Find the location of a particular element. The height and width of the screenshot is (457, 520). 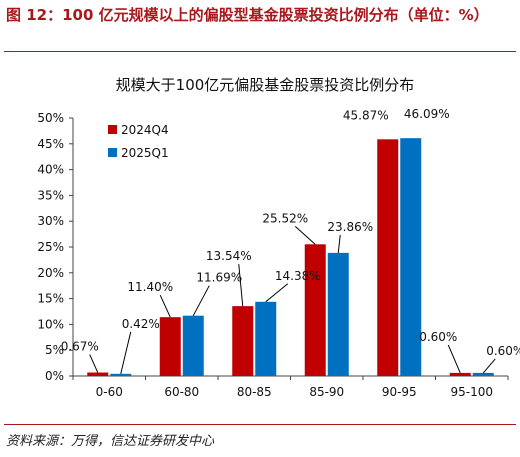

source-note: 资料来源：万得，信达证券研发中心 is located at coordinates (110, 441).